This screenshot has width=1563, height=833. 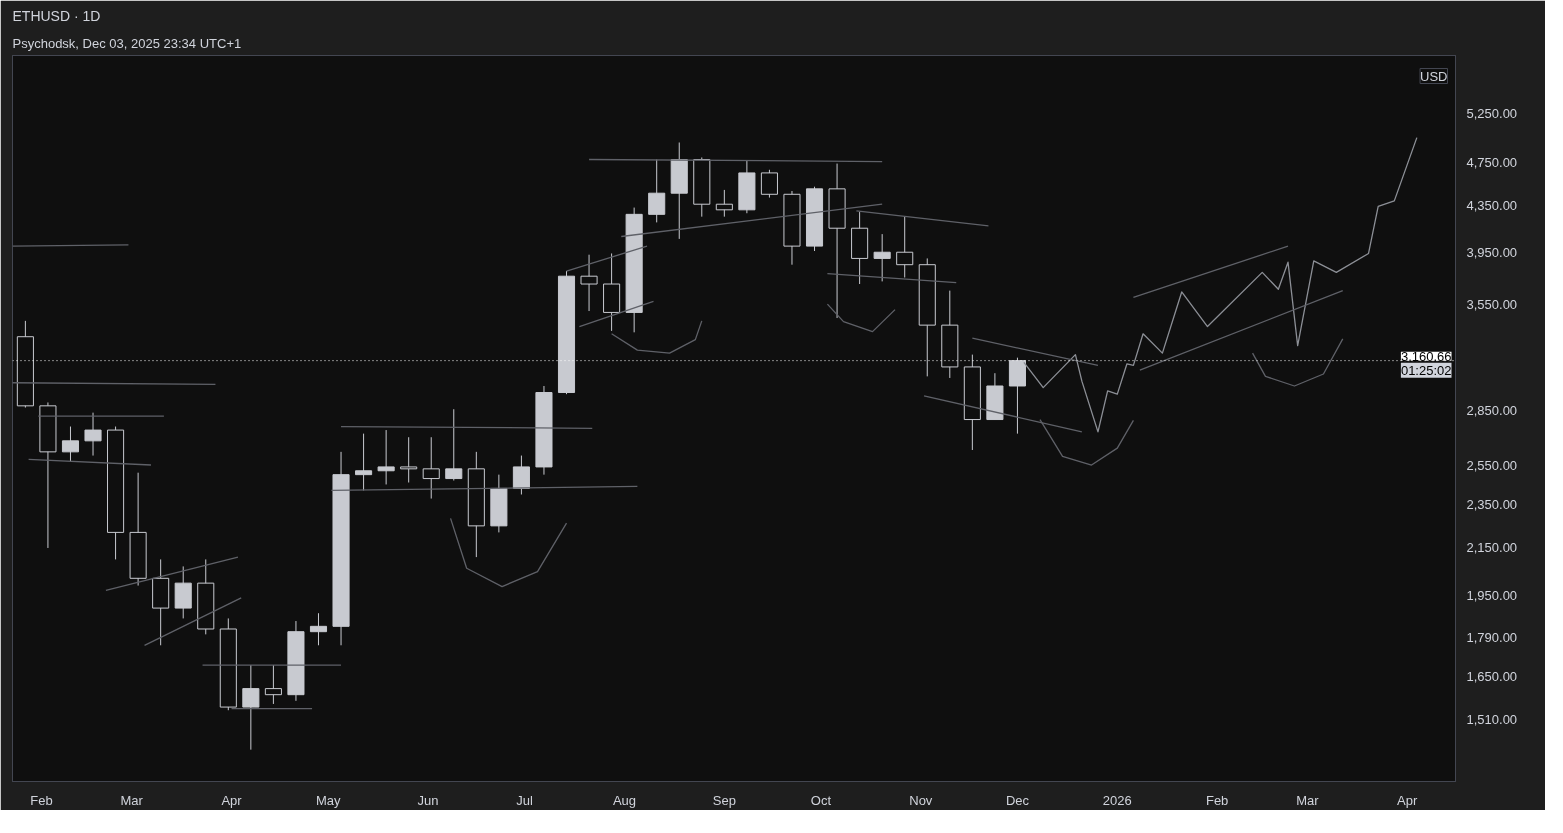 What do you see at coordinates (1492, 114) in the screenshot?
I see `y-tick-label: 5,250.00` at bounding box center [1492, 114].